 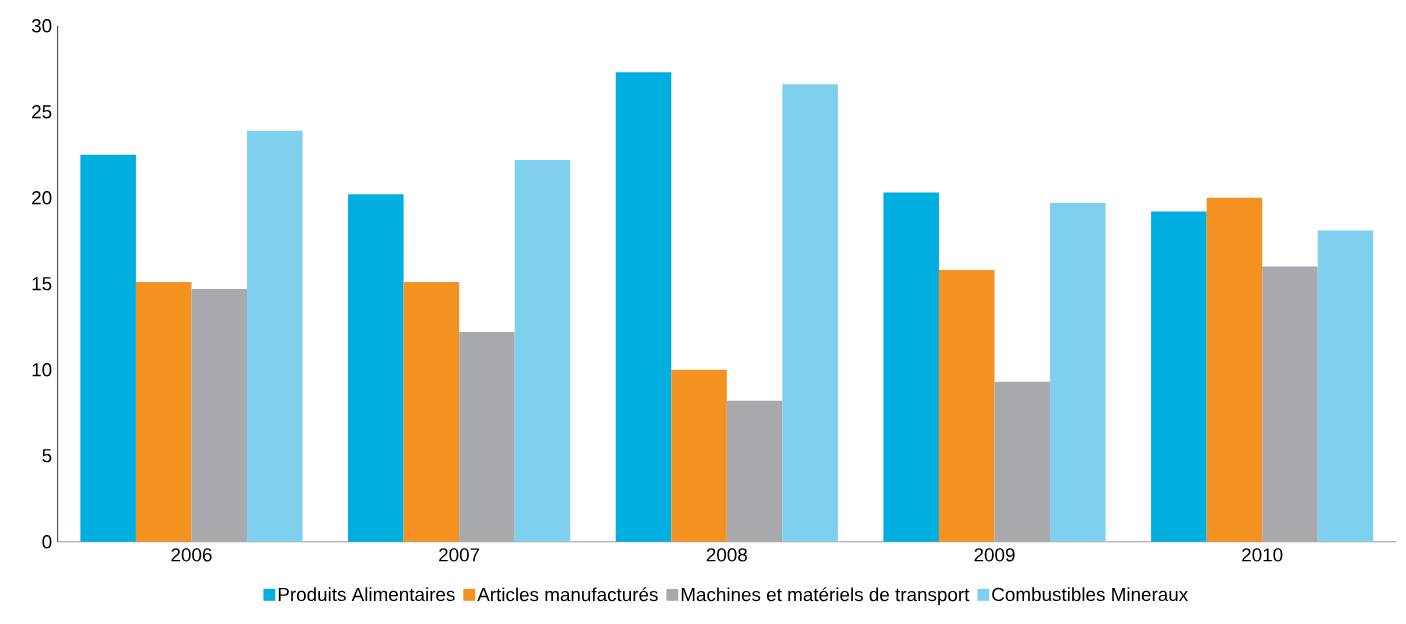 I want to click on y-tick-label: 10, so click(x=42, y=370).